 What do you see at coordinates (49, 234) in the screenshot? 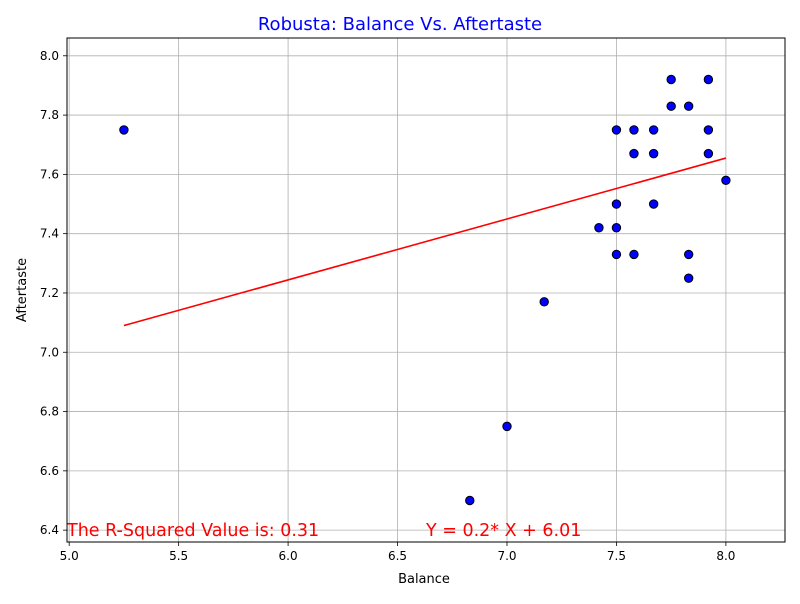
I see `y-tick-label: 7.4` at bounding box center [49, 234].